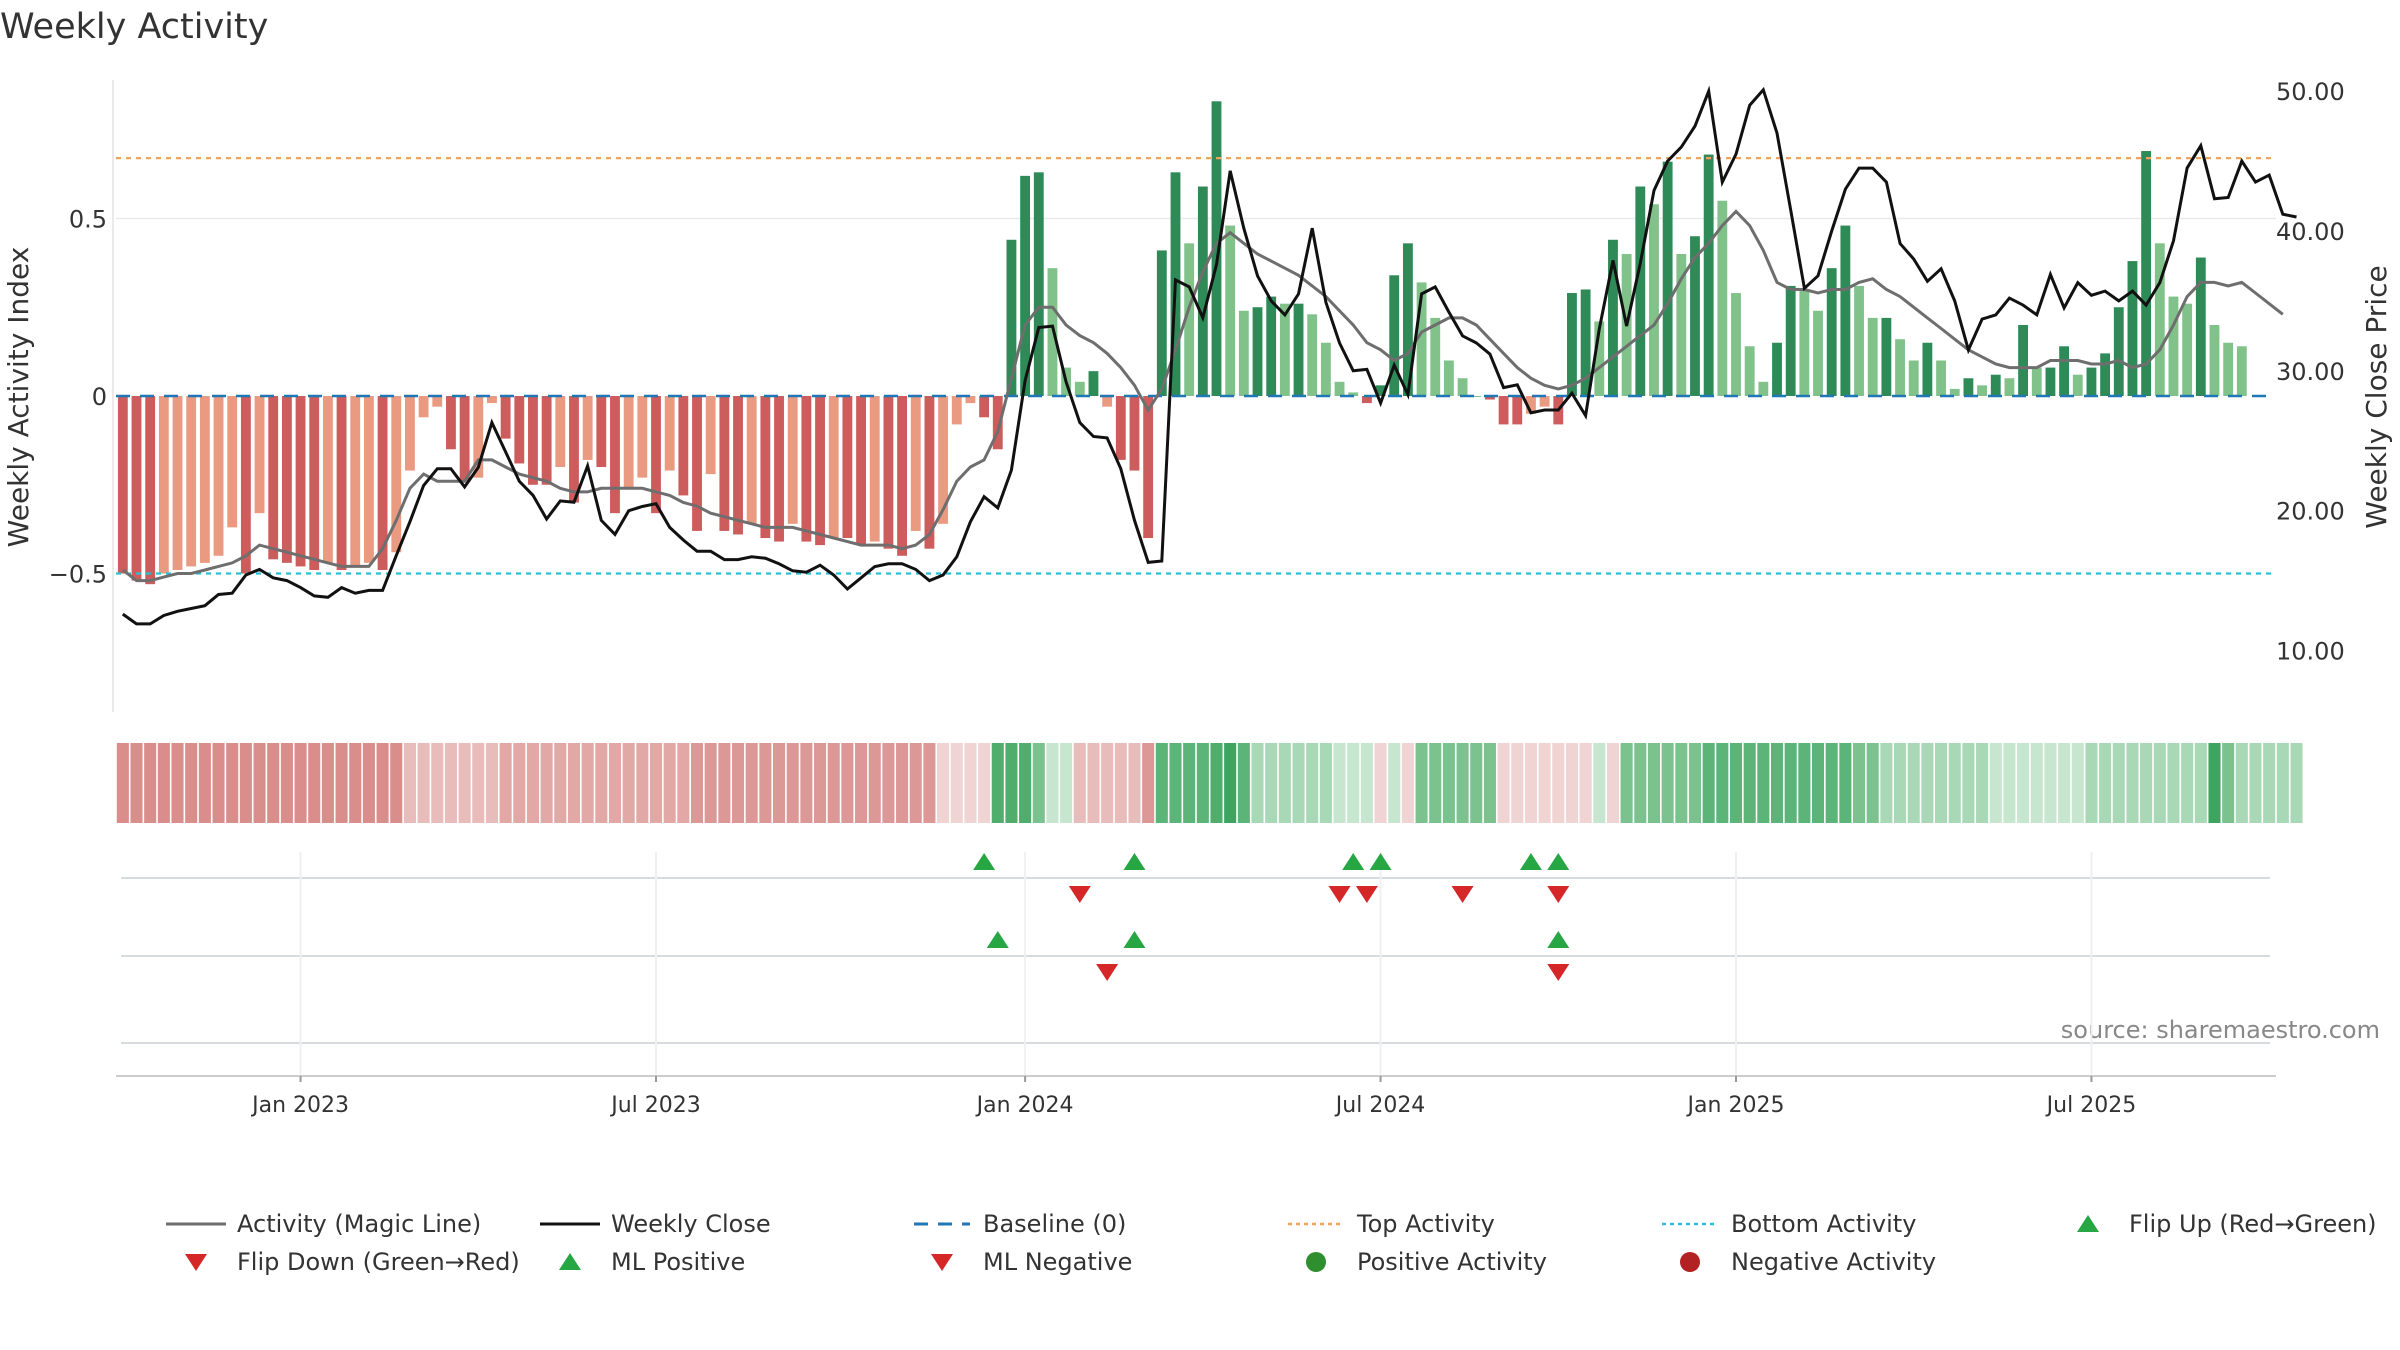 The width and height of the screenshot is (2400, 1350). I want to click on x-tick-label: Jan 2025, so click(1735, 1105).